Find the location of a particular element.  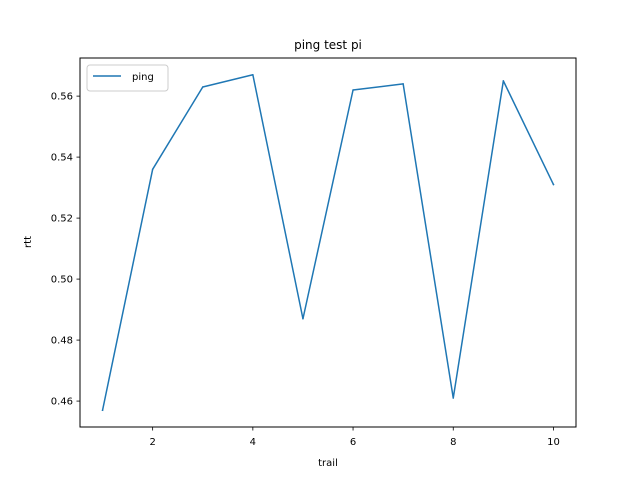

y-tick-label: 0.46 is located at coordinates (62, 402).